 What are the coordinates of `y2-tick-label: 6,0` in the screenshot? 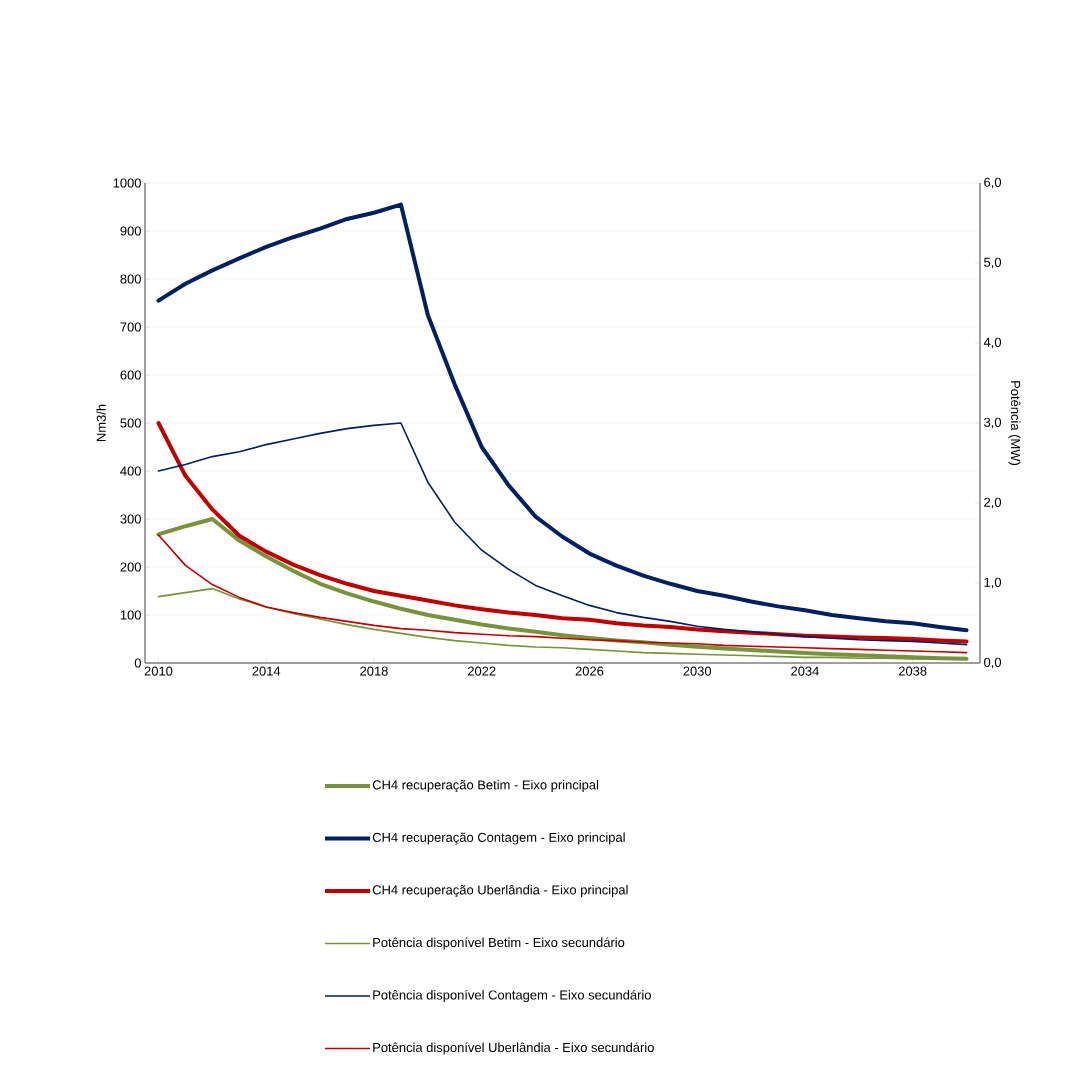 It's located at (993, 183).